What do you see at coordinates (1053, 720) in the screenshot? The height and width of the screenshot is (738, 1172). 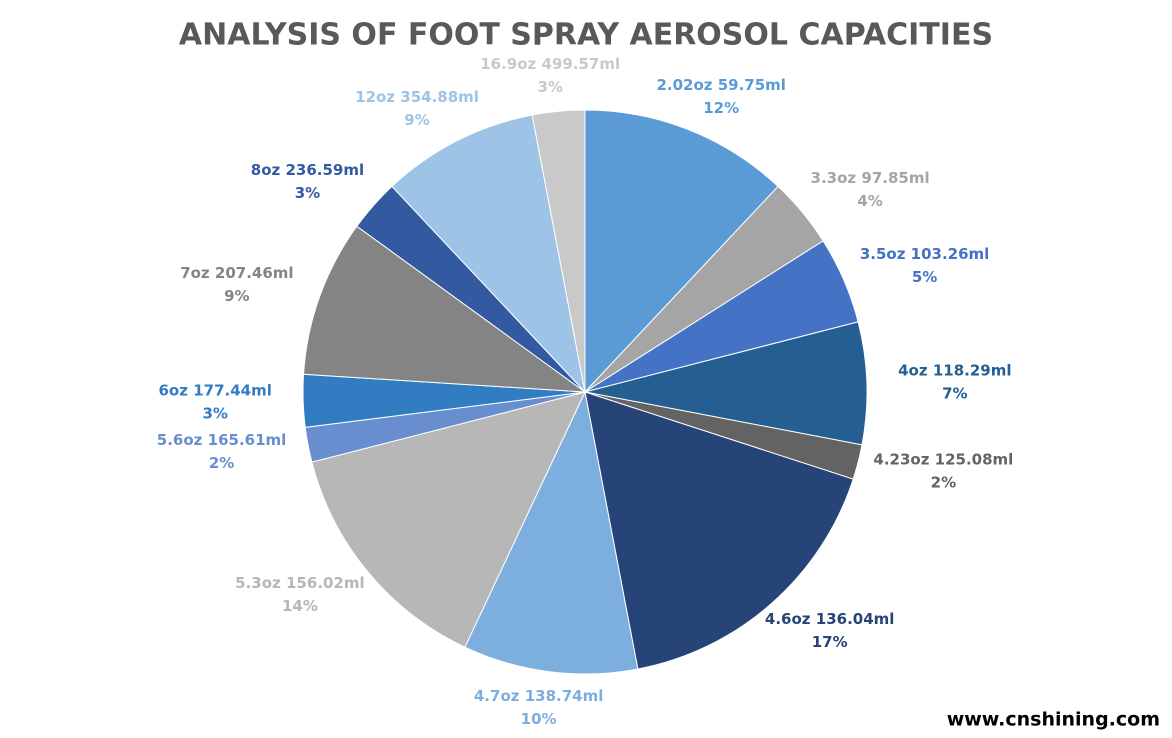 I see `watermark: www.cnshining.com` at bounding box center [1053, 720].